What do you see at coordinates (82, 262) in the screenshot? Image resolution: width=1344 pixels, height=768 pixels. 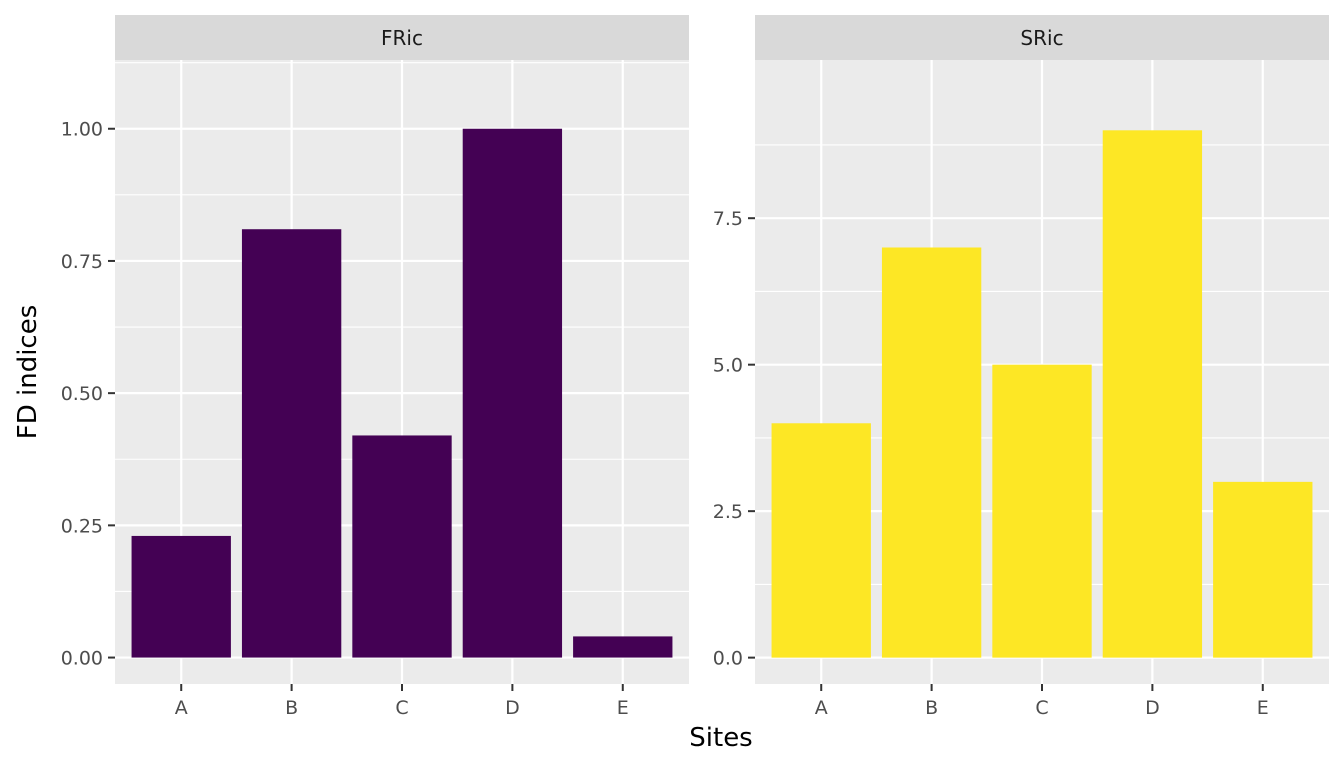 I see `y-tick-label: 0.75` at bounding box center [82, 262].